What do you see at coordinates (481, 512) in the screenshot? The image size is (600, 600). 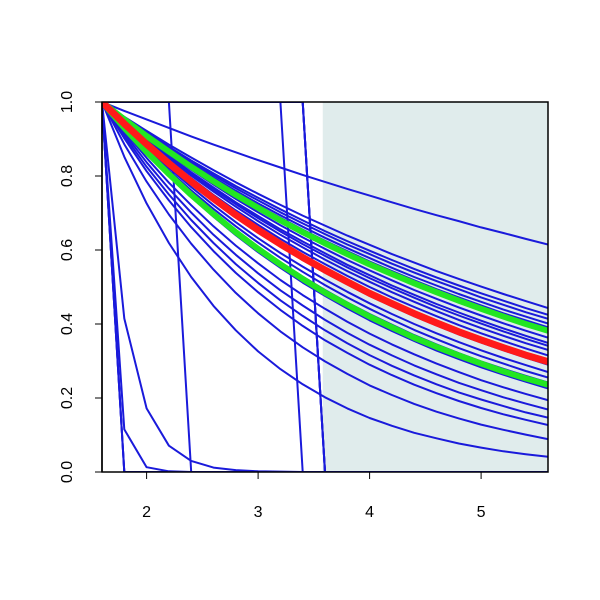 I see `x-tick-label: 5` at bounding box center [481, 512].